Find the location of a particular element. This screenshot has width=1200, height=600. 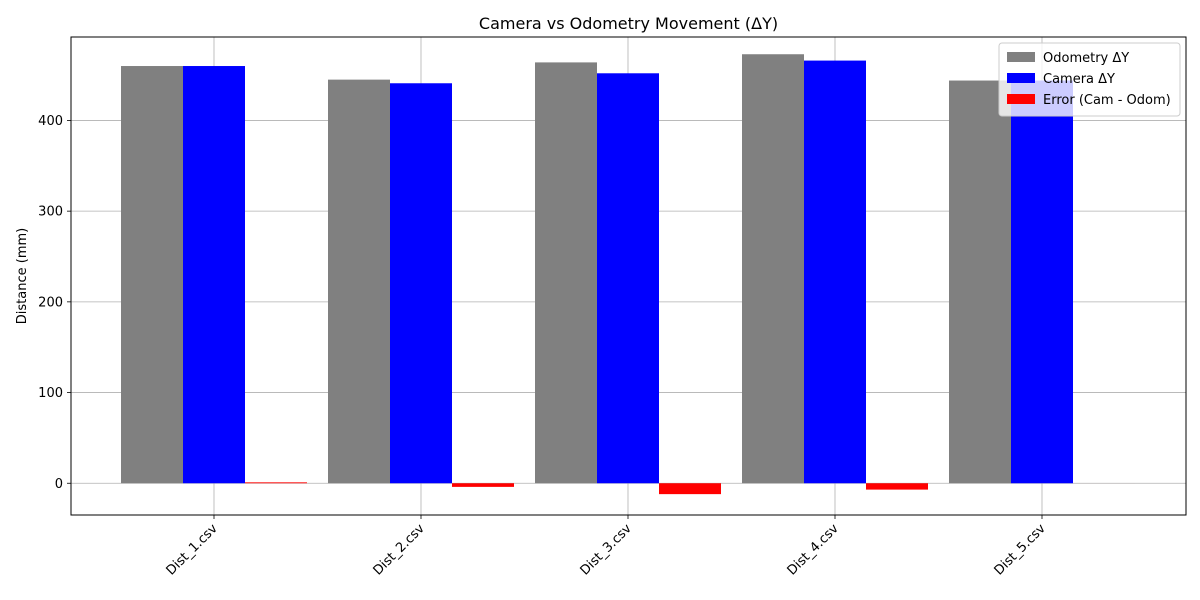

x-tick-label: Dist_1.csv is located at coordinates (192, 549).